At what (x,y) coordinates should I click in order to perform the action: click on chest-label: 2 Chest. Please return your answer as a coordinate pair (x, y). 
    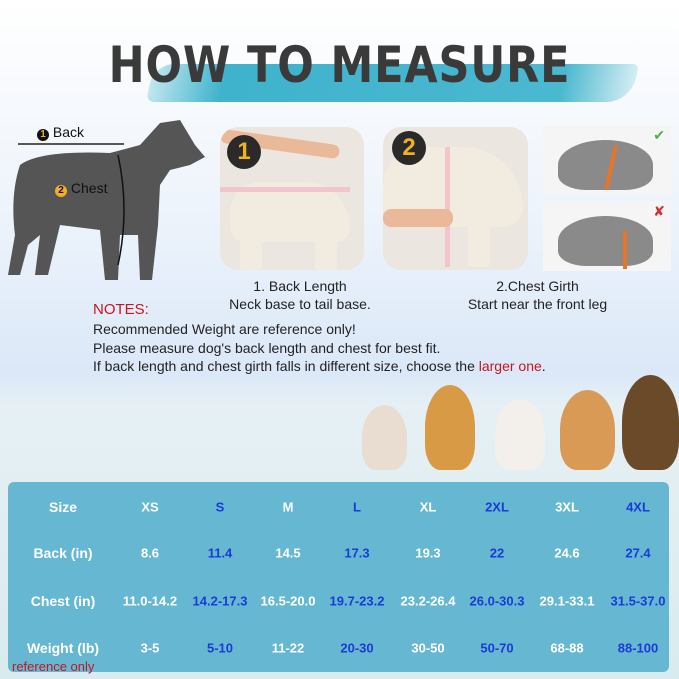
    Looking at the image, I should click on (81, 188).